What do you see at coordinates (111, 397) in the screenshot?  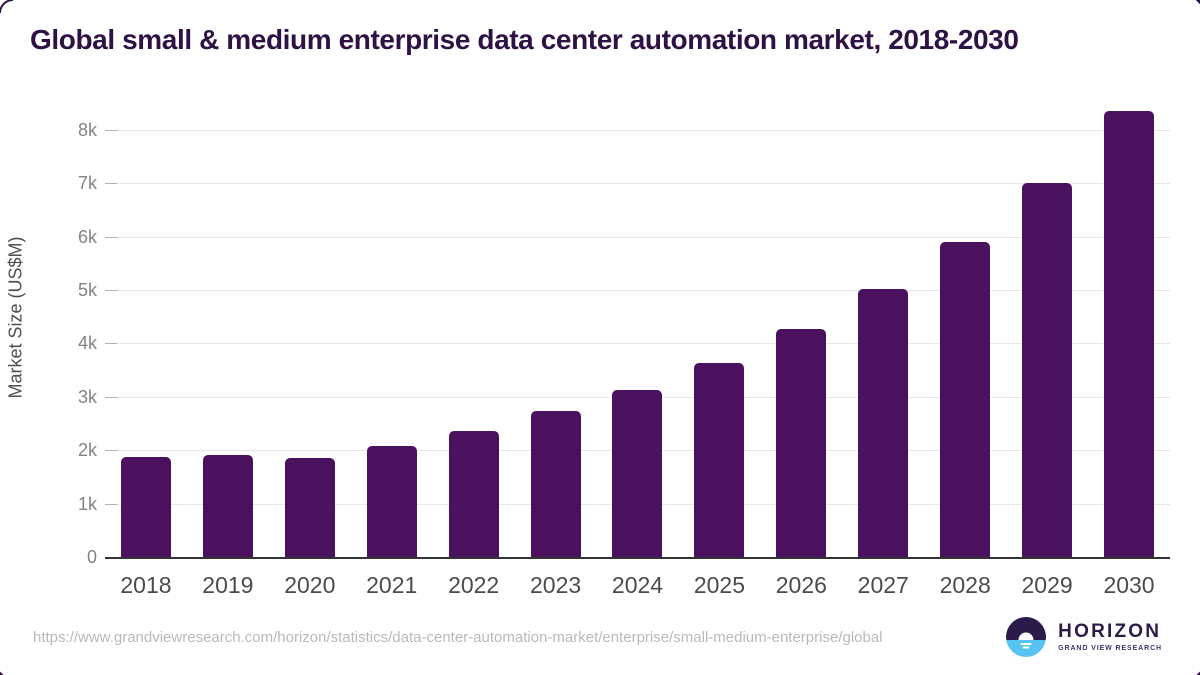 I see `y-tickmark-3k` at bounding box center [111, 397].